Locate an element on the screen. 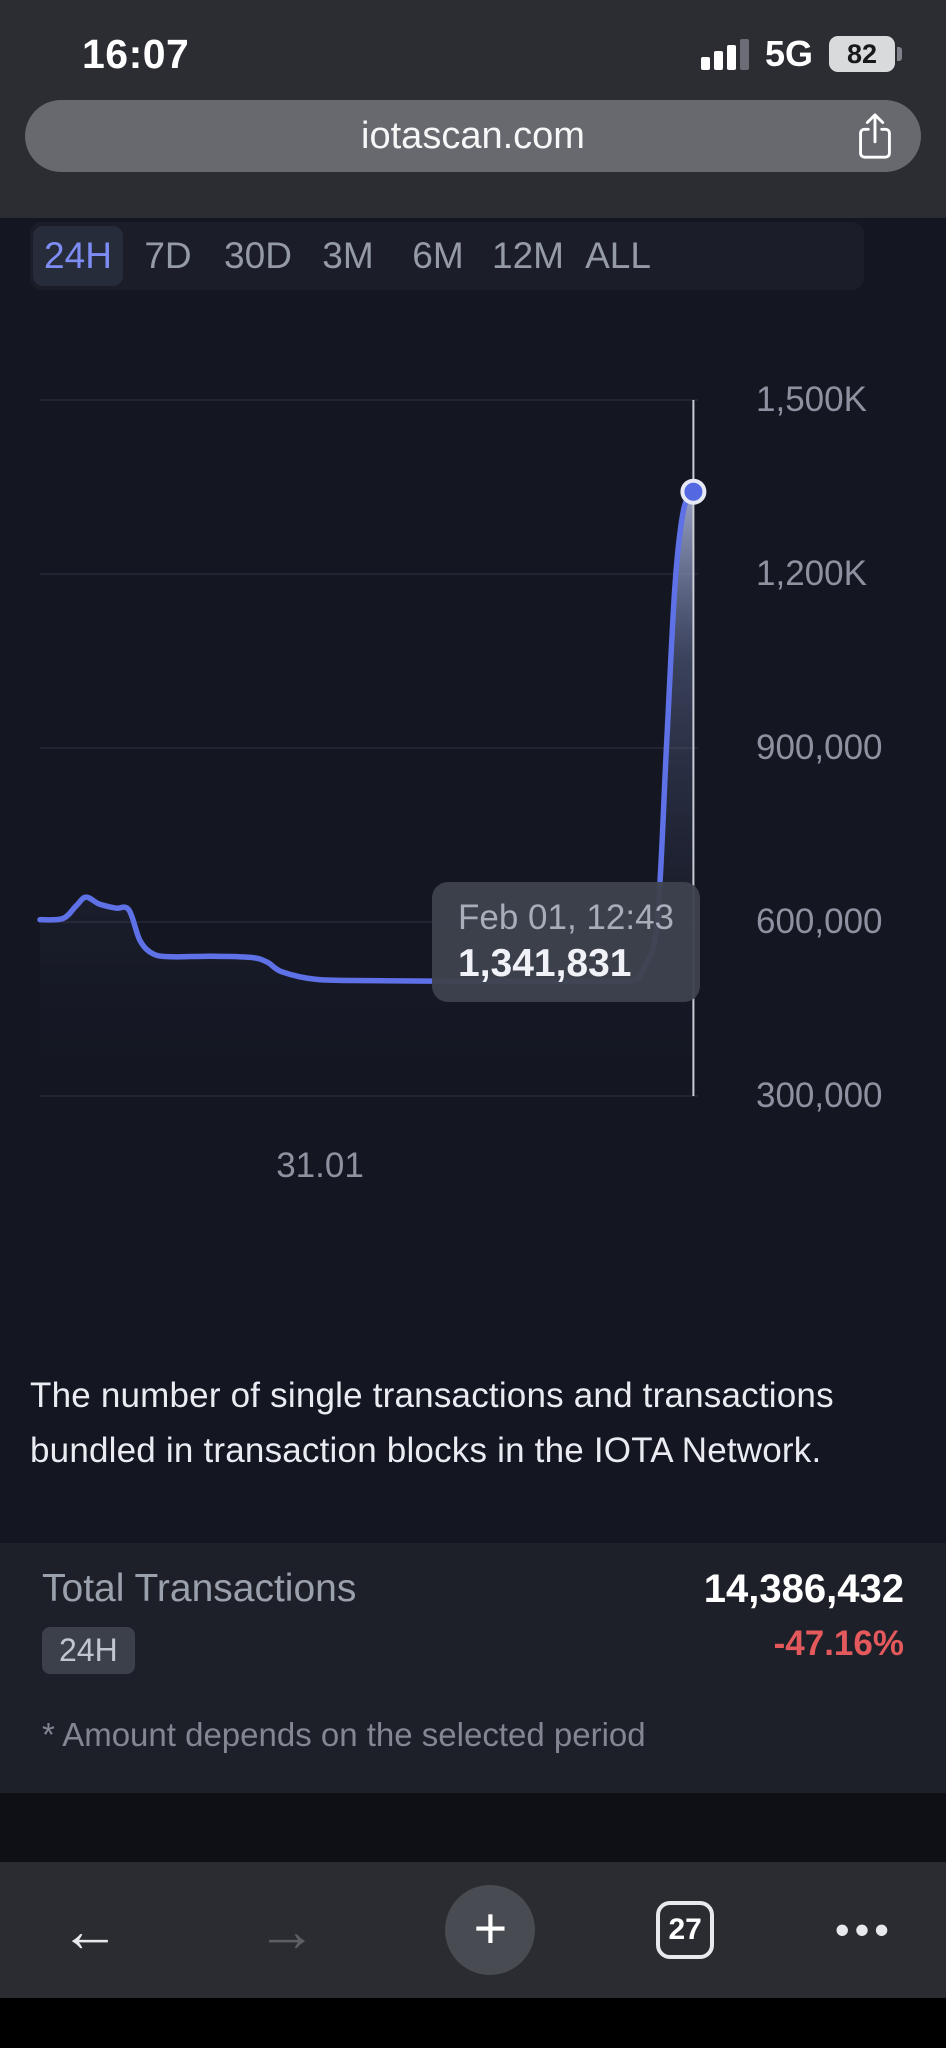  battery-icon: 82 is located at coordinates (865, 54).